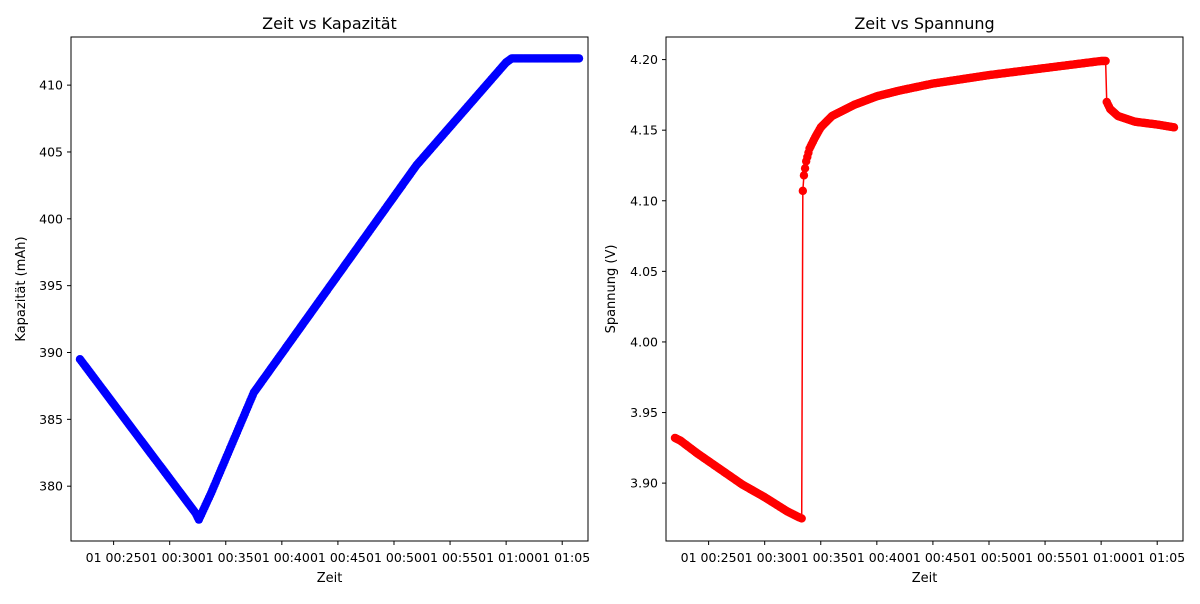 The height and width of the screenshot is (604, 1200). I want to click on y-tick-label: 400, so click(51, 218).